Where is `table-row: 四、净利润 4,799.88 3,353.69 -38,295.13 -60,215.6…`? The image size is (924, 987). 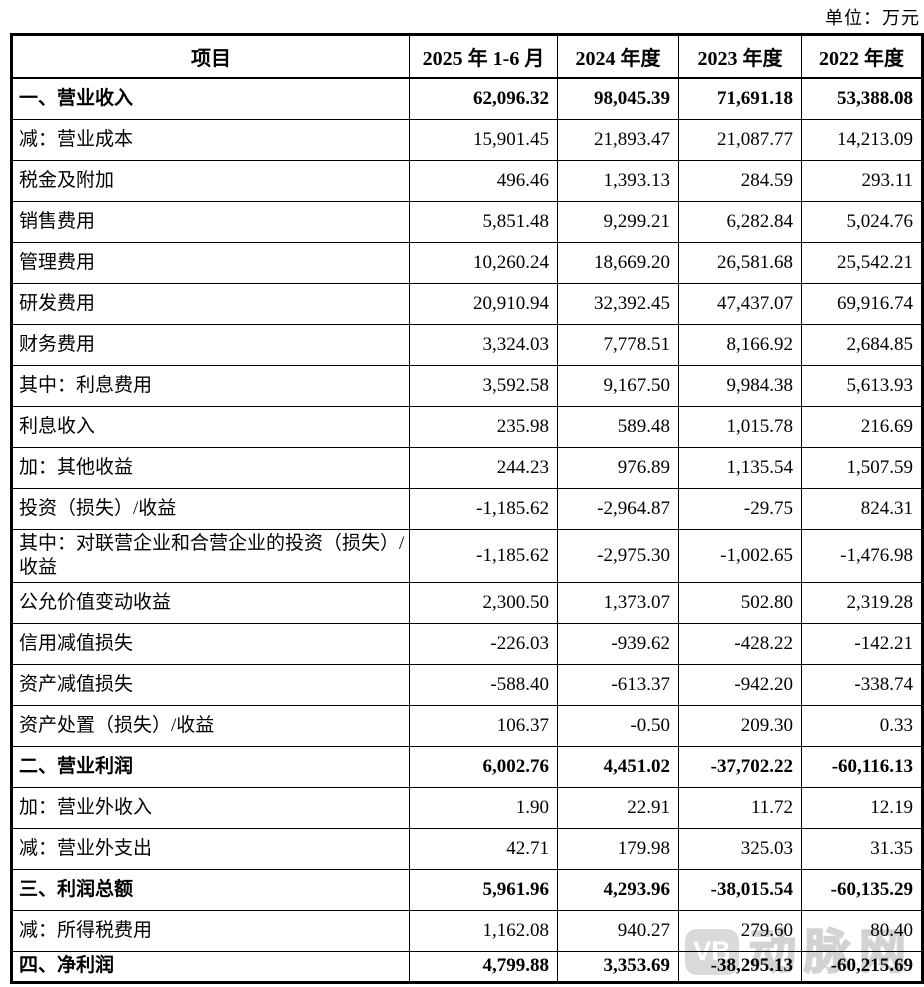 table-row: 四、净利润 4,799.88 3,353.69 -38,295.13 -60,215.6… is located at coordinates (467, 966).